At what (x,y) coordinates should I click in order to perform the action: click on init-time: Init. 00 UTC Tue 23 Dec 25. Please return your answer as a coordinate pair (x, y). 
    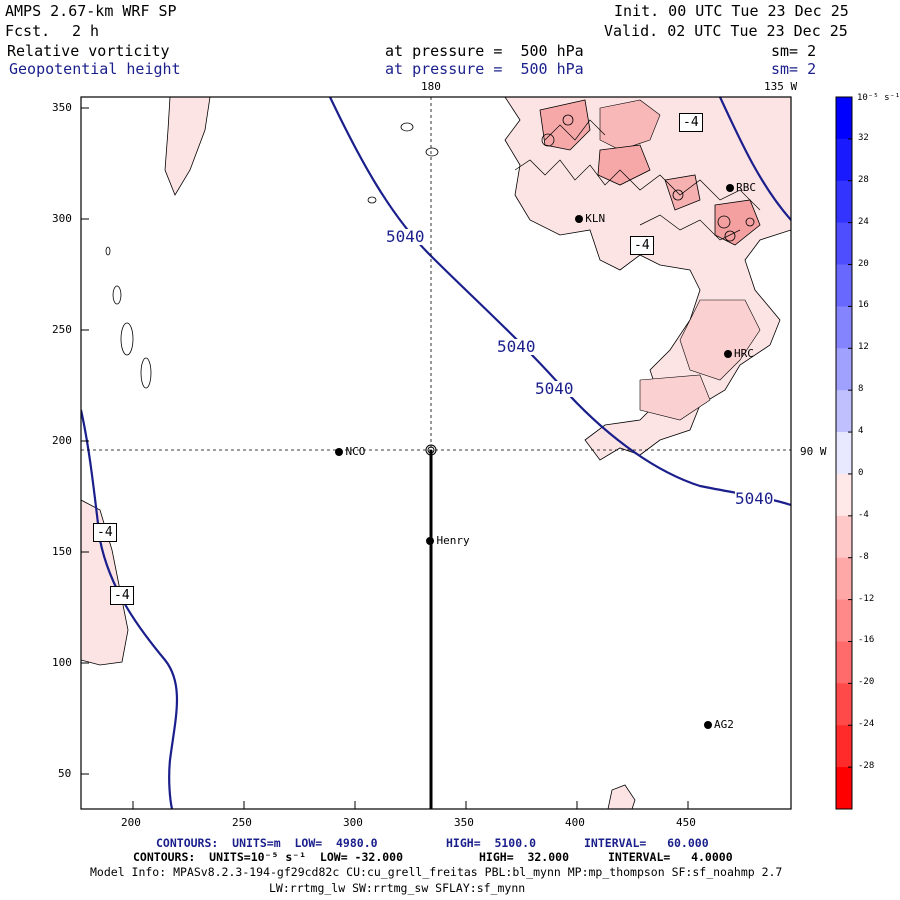
    Looking at the image, I should click on (731, 11).